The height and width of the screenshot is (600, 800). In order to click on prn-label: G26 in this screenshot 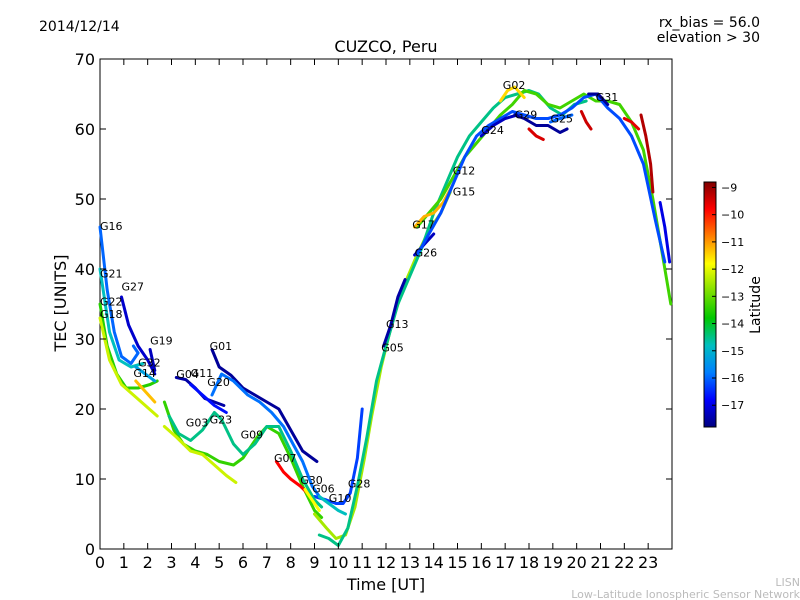, I will do `click(426, 252)`.